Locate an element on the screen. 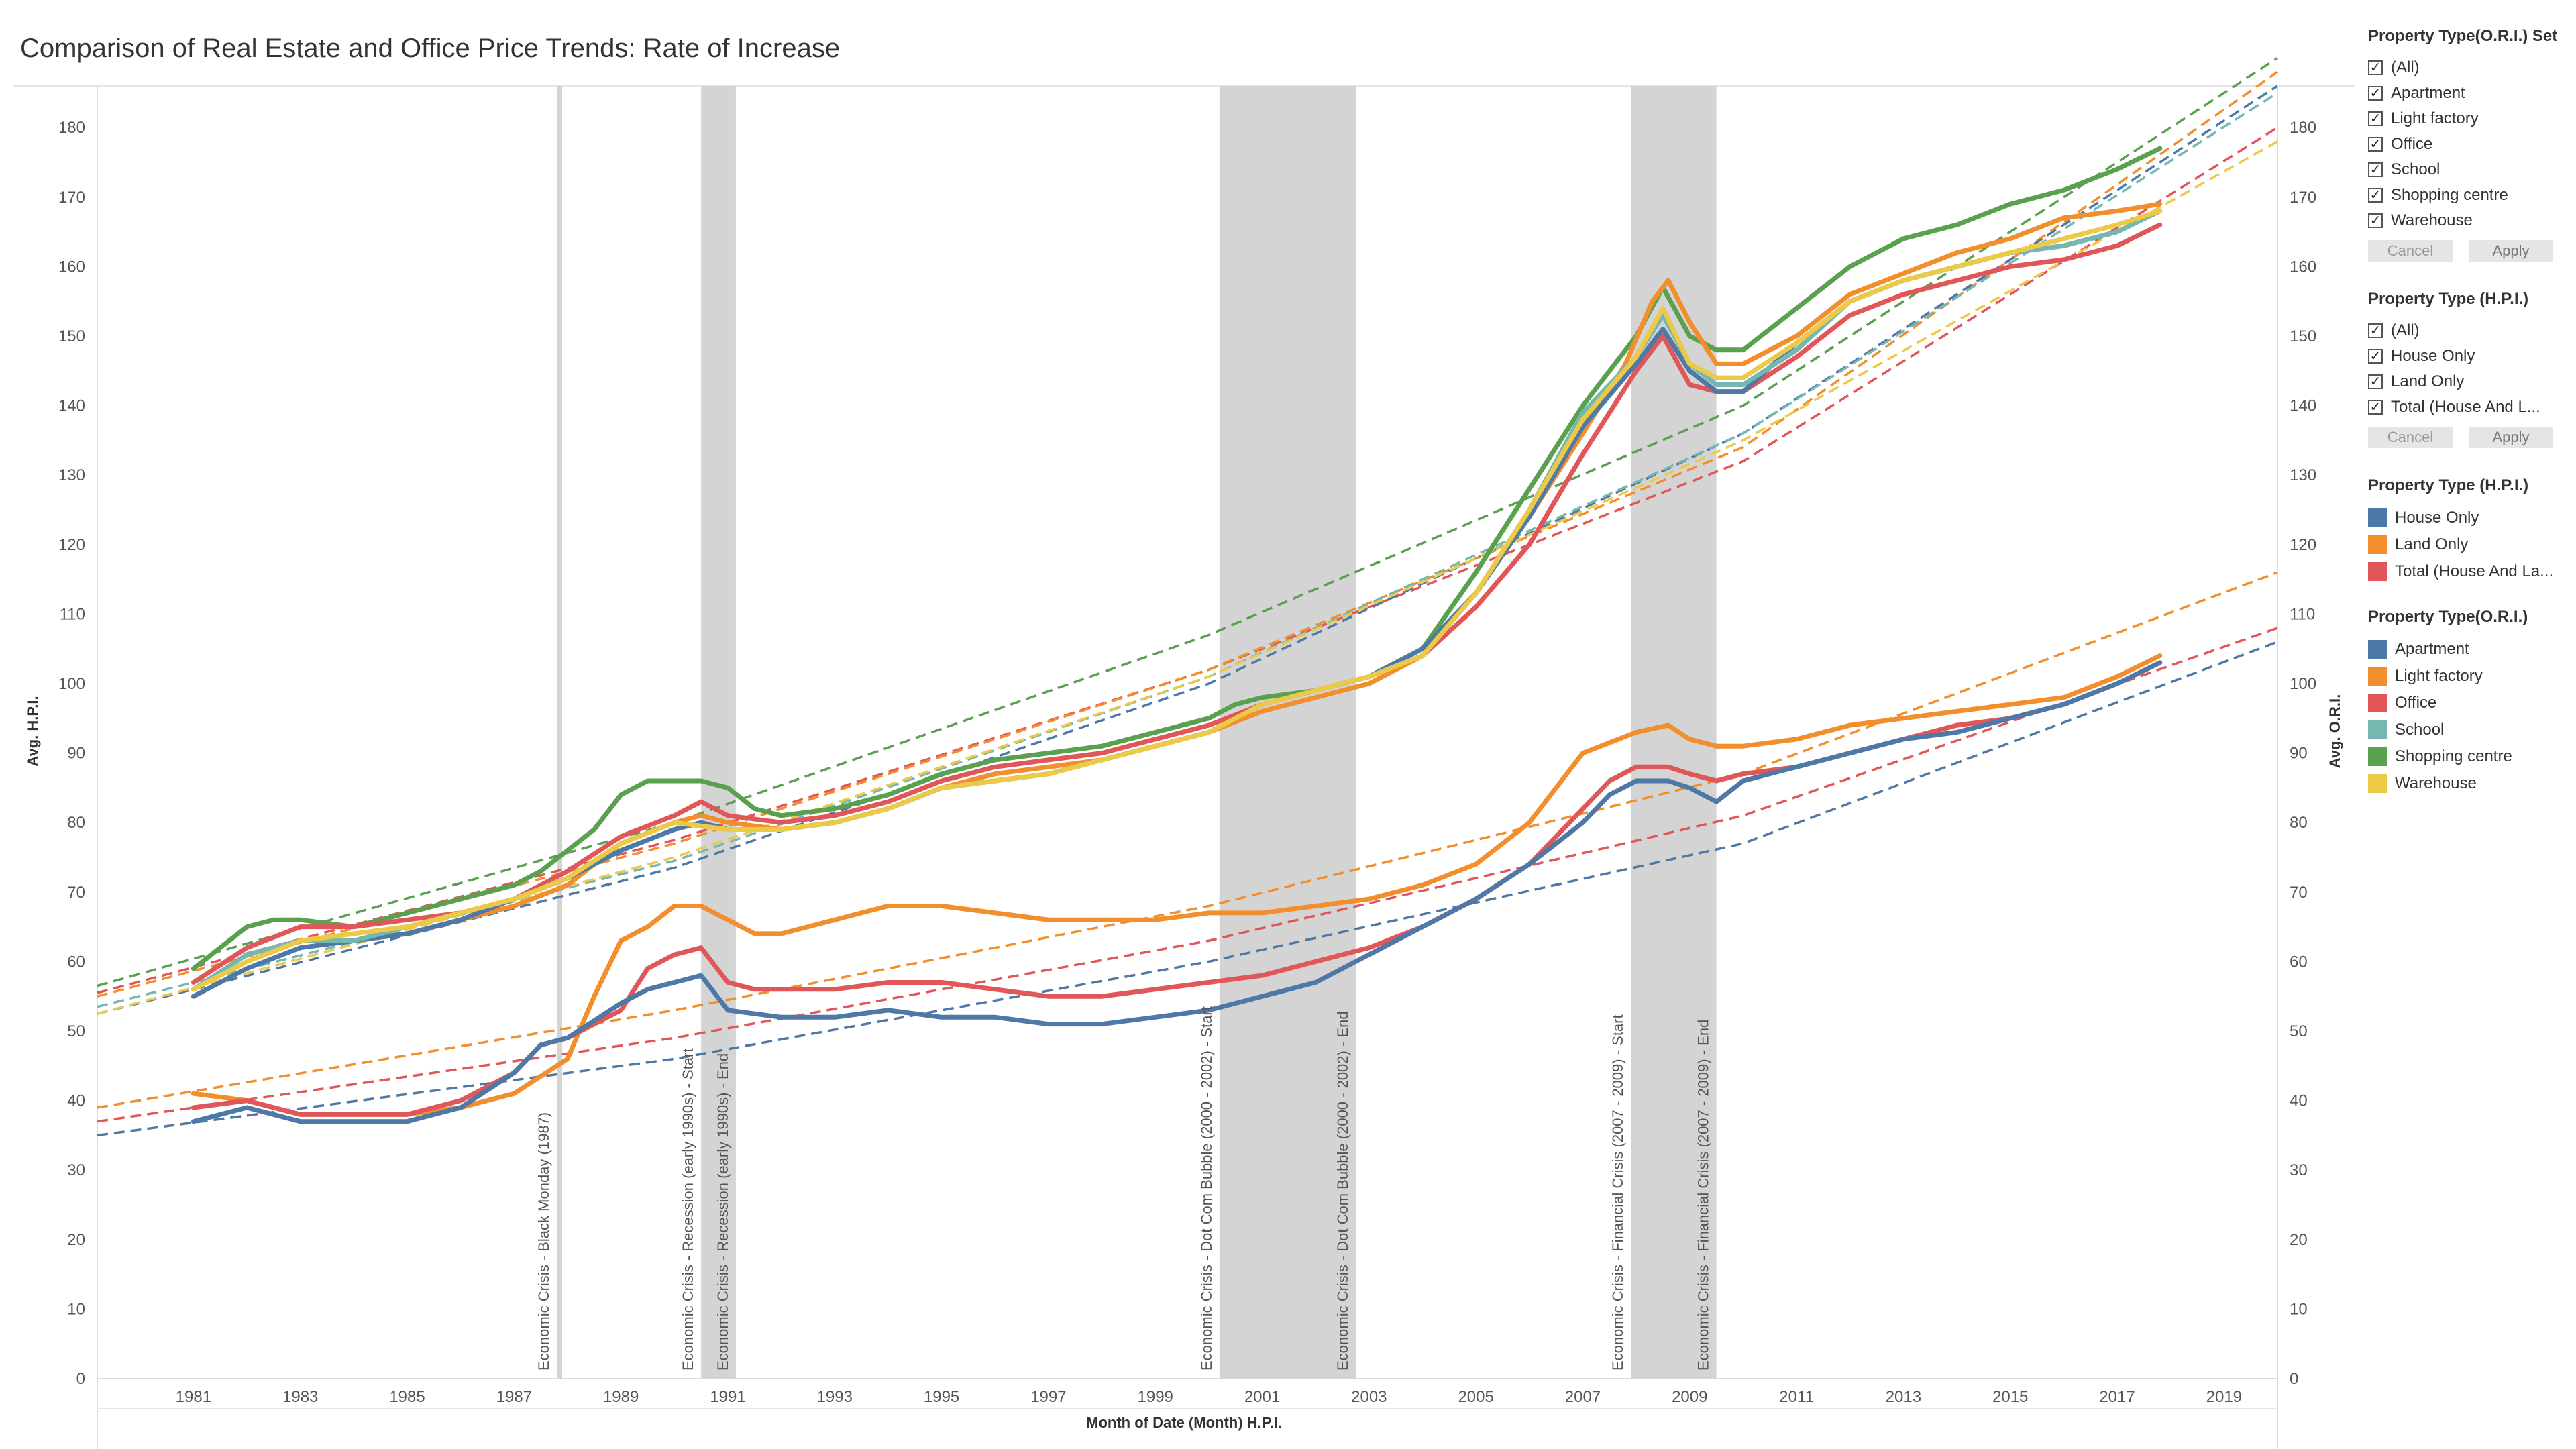 The width and height of the screenshot is (2576, 1449). ori-option-apartment: ✓ Apartment is located at coordinates (2468, 93).